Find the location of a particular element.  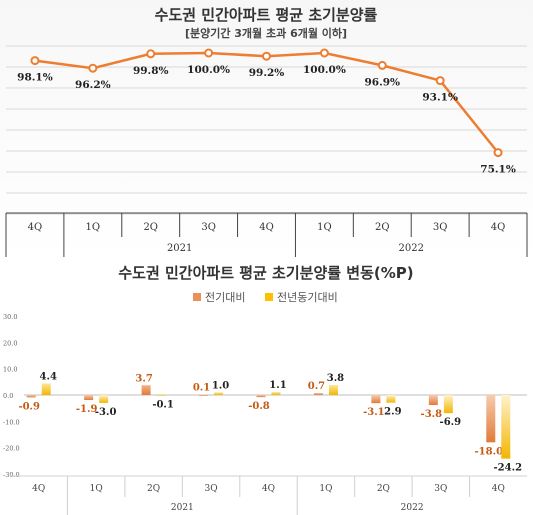

bottom-chart-title: 수도권 민간아파트 평균 초기분양률 변동(%P) is located at coordinates (265, 273).